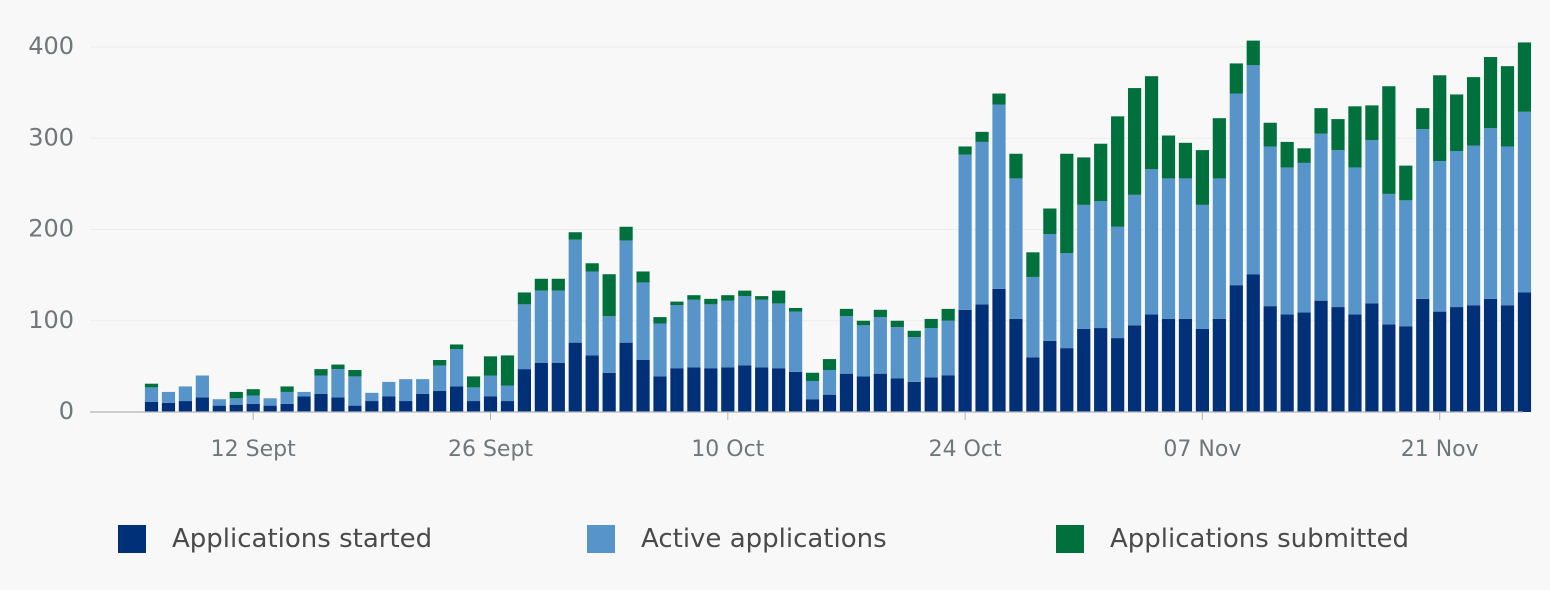 The height and width of the screenshot is (590, 1550). I want to click on legend-item-applications-submitted: Applications submitted, so click(1232, 539).